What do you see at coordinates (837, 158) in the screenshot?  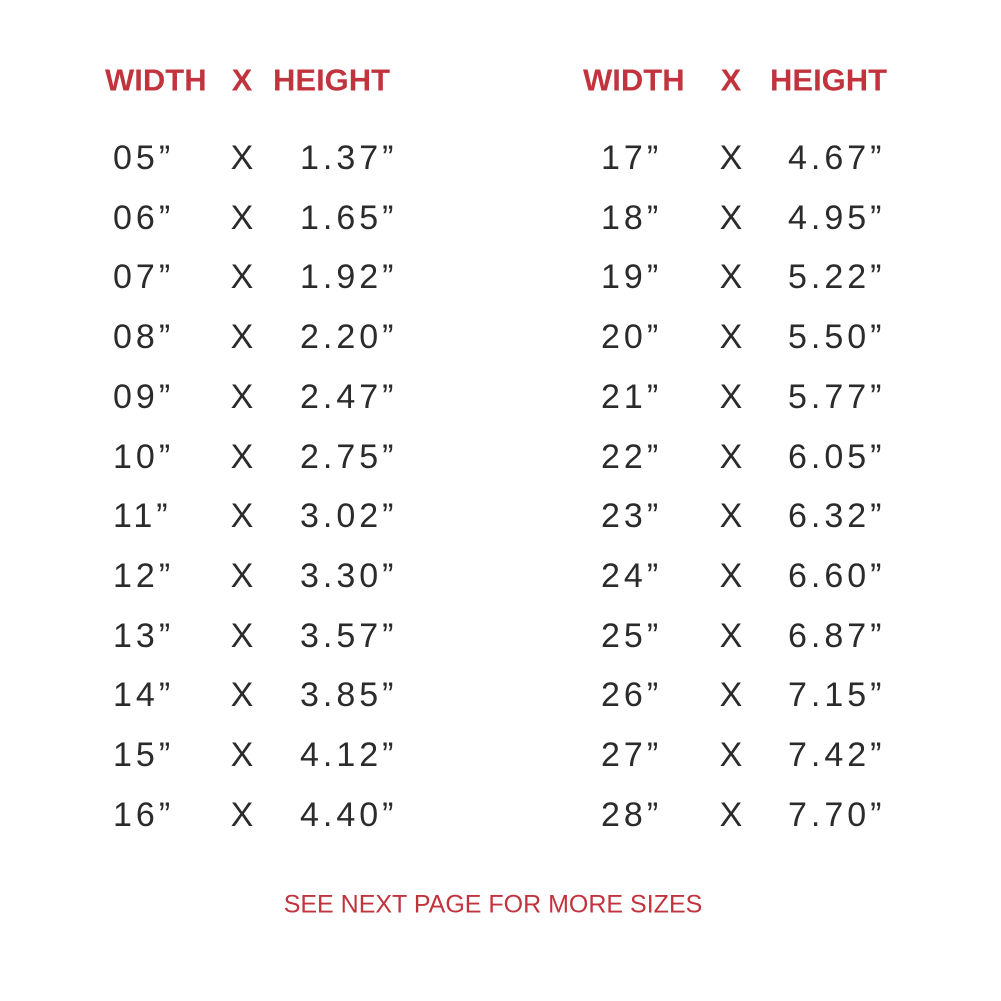 I see `table-cell: 4.67”` at bounding box center [837, 158].